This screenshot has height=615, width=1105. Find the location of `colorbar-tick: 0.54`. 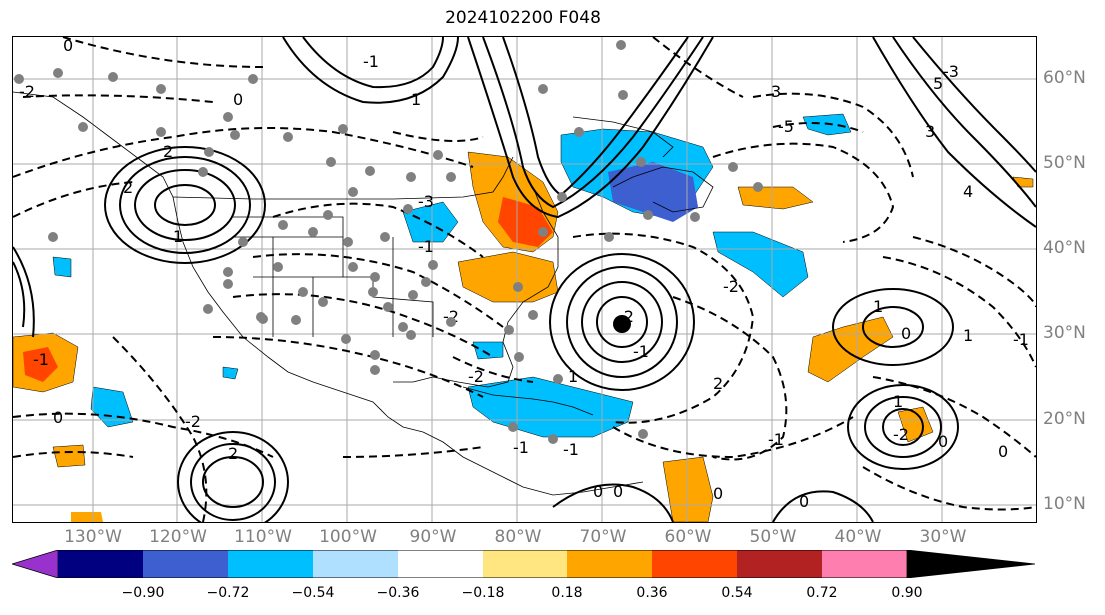

colorbar-tick: 0.54 is located at coordinates (737, 593).